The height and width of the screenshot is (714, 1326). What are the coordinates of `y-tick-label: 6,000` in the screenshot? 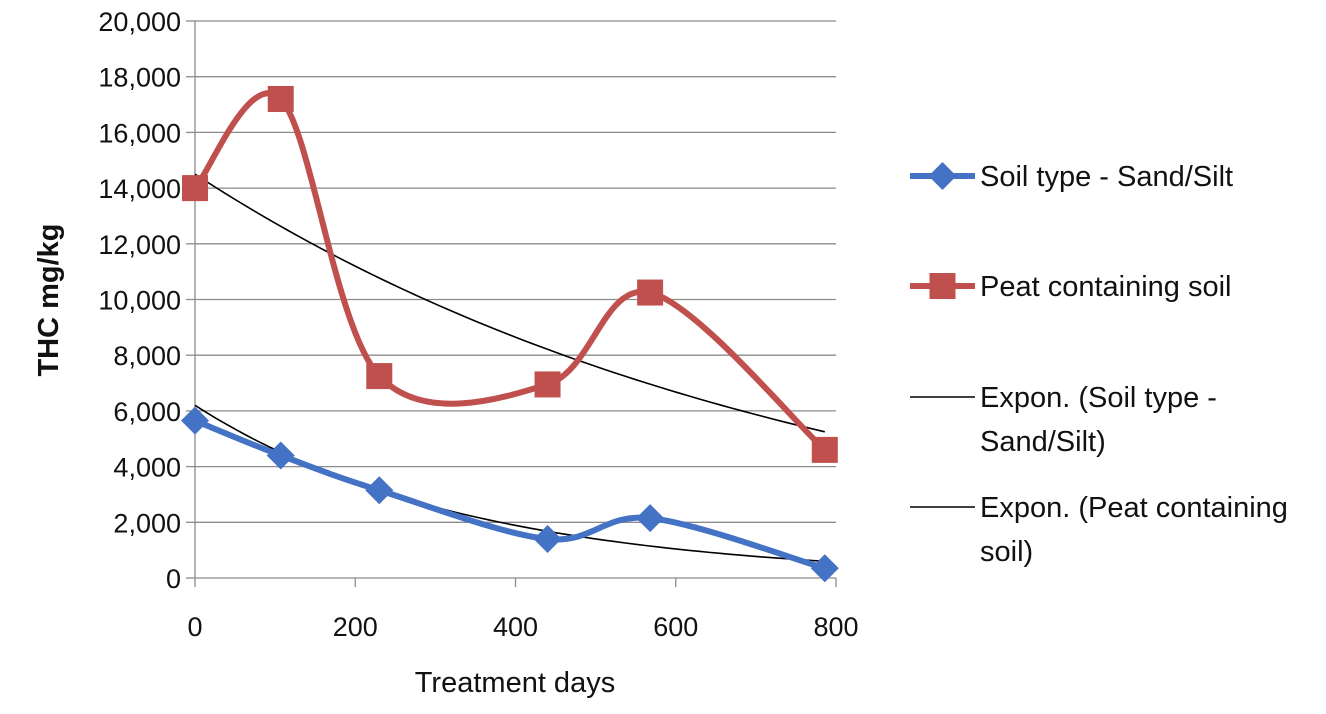 It's located at (147, 412).